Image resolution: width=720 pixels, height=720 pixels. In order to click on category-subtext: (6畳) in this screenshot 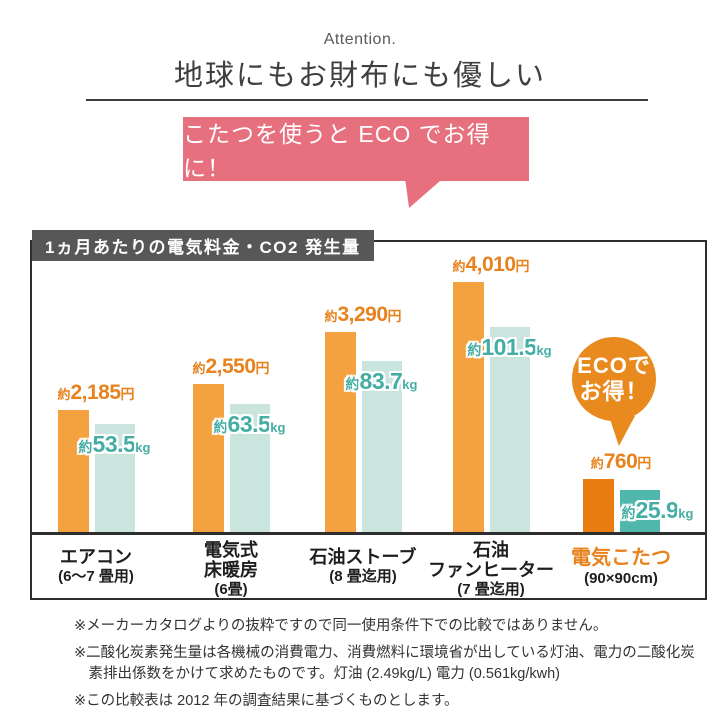, I will do `click(231, 590)`.